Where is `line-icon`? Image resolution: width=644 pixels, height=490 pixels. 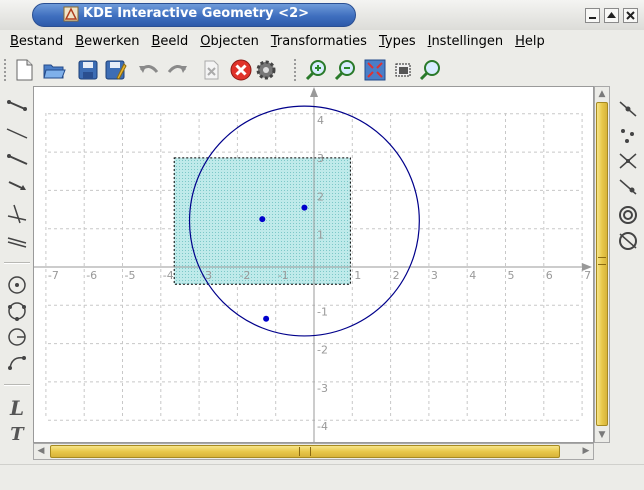
line-icon is located at coordinates (17, 133).